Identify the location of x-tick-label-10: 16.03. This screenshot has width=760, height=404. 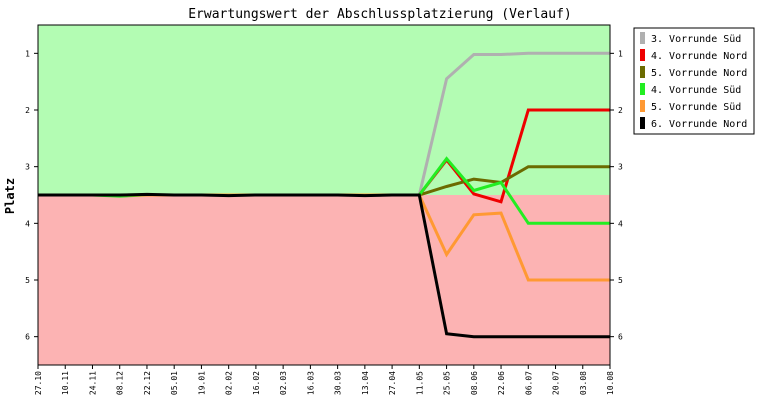
(310, 383).